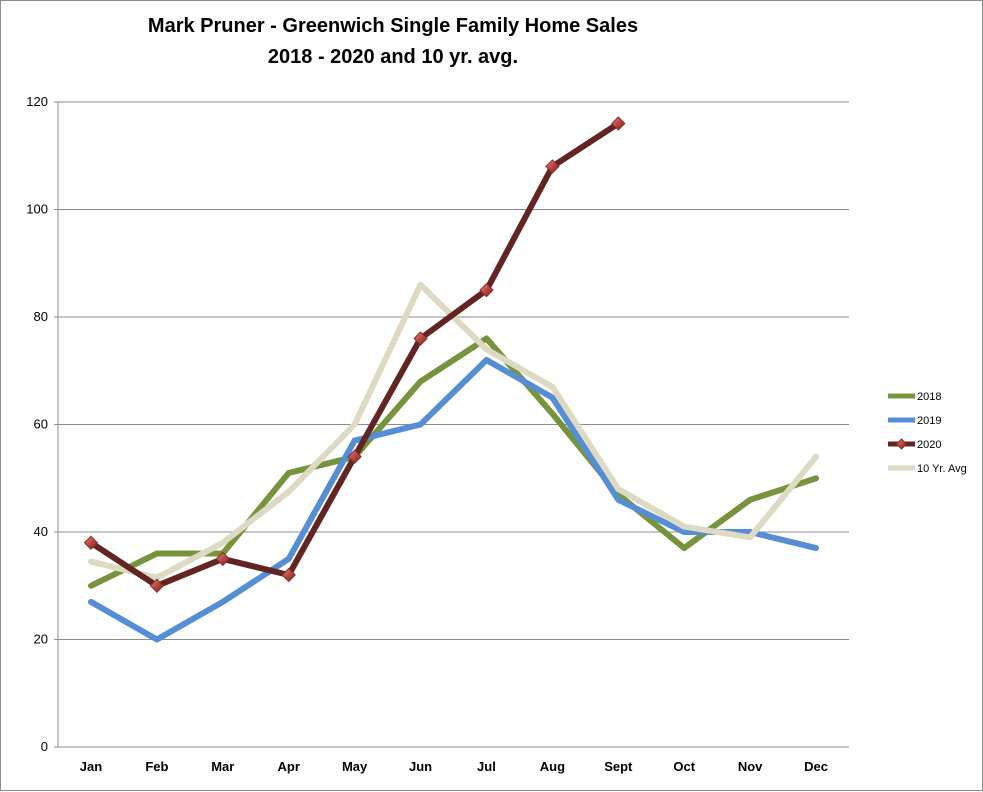 This screenshot has height=792, width=983. What do you see at coordinates (486, 766) in the screenshot?
I see `x-tick-label: Jul` at bounding box center [486, 766].